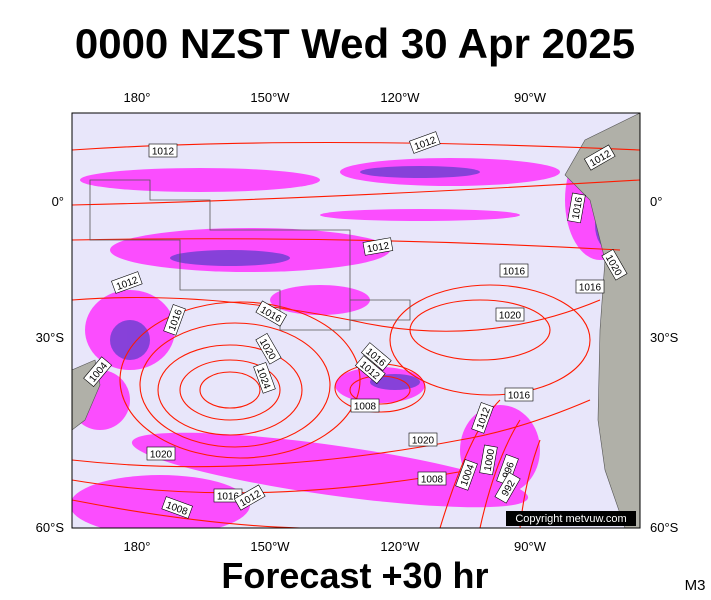 The image size is (711, 600). What do you see at coordinates (137, 546) in the screenshot?
I see `bottom-lon-label: 180°` at bounding box center [137, 546].